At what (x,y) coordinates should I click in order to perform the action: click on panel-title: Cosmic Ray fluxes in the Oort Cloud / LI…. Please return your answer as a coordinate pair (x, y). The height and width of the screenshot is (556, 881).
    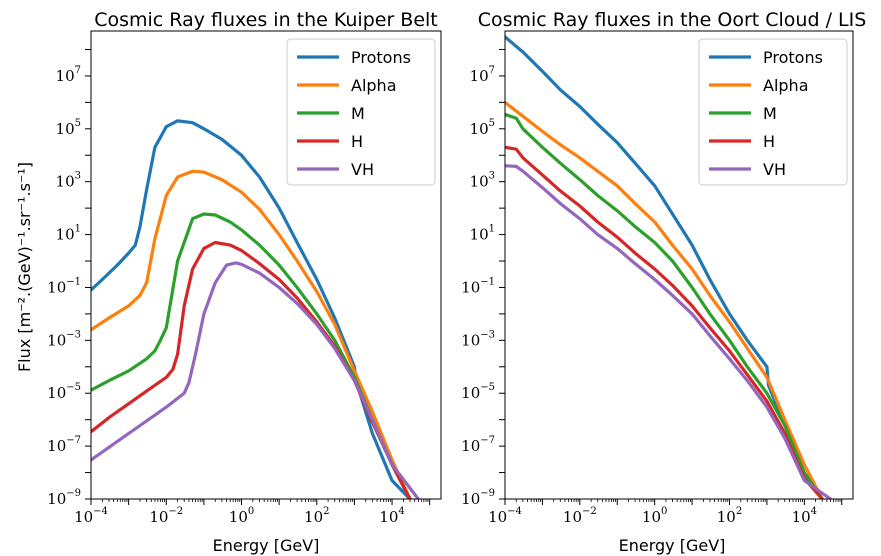
    Looking at the image, I should click on (672, 20).